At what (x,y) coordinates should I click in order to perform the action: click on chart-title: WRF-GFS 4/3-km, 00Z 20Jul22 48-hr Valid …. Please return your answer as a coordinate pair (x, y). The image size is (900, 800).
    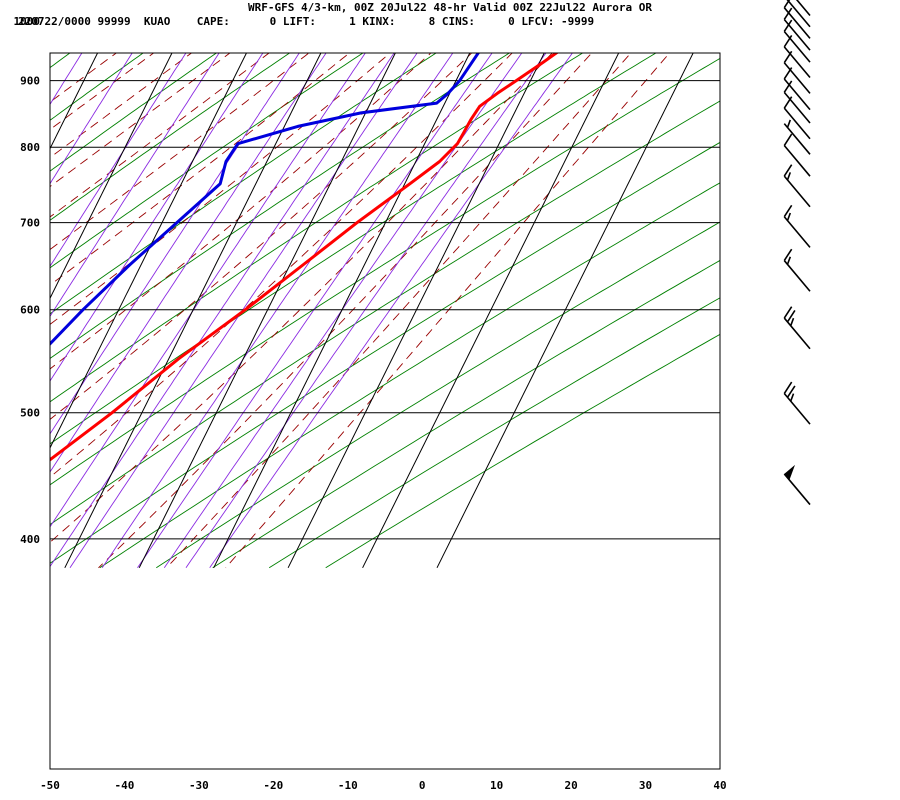
    Looking at the image, I should click on (450, 7).